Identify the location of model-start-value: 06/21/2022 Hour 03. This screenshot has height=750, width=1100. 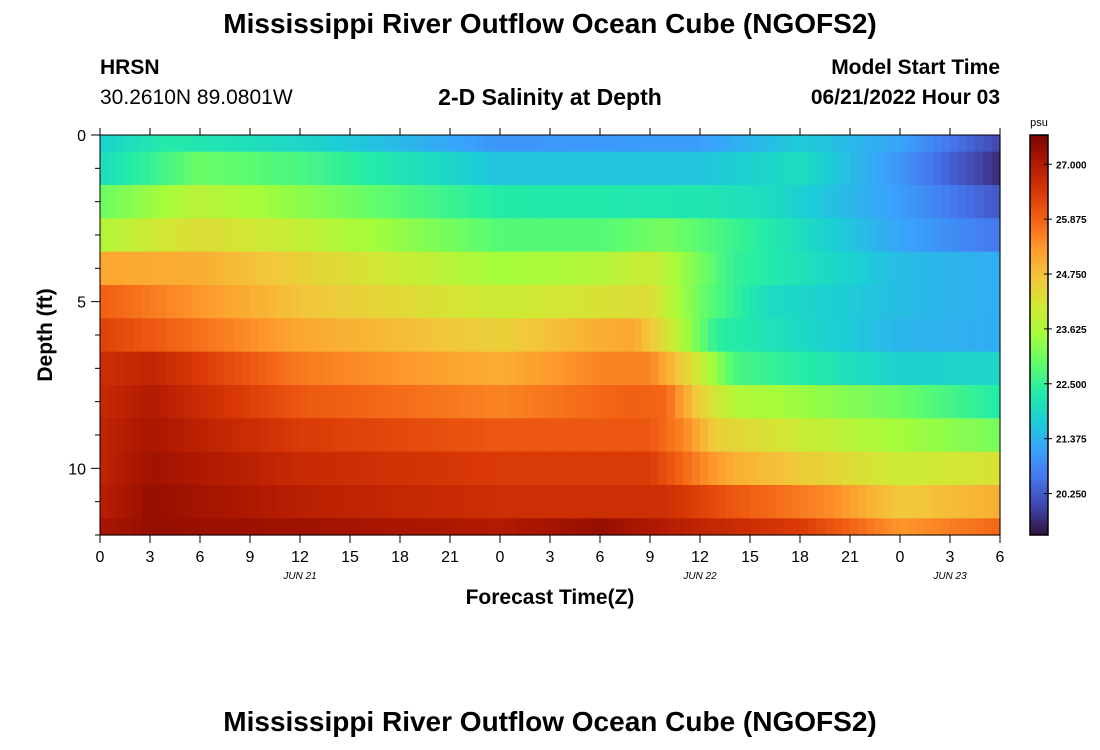
(905, 97).